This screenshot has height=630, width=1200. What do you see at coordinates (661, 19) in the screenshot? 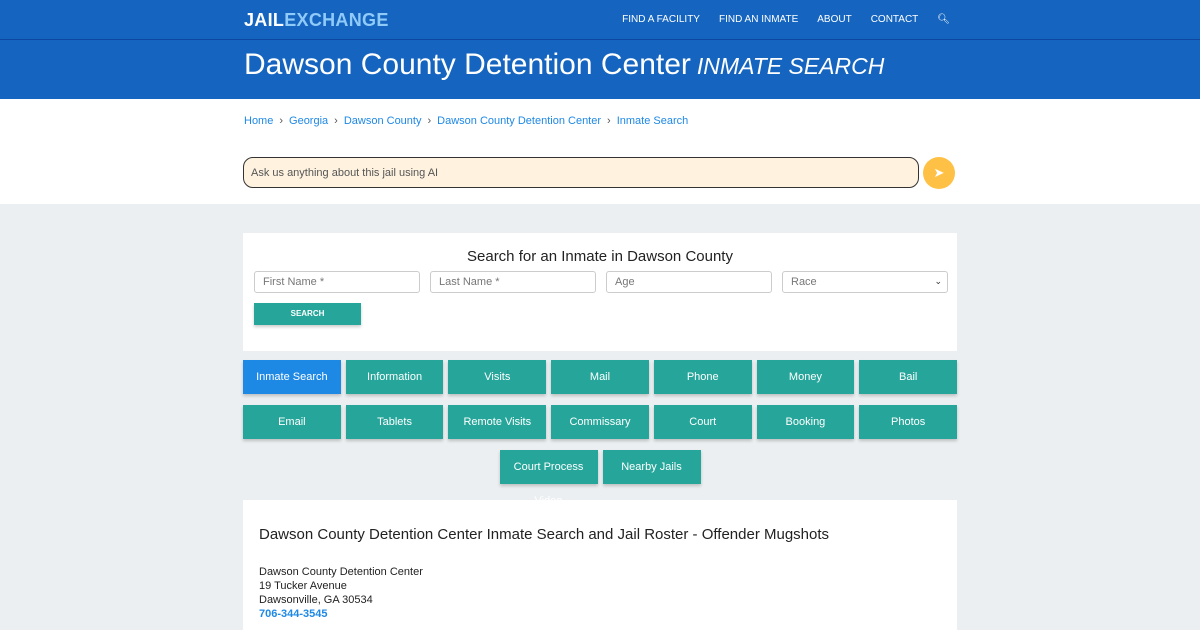
I see `nav-find-facility: FIND A FACILITY` at bounding box center [661, 19].